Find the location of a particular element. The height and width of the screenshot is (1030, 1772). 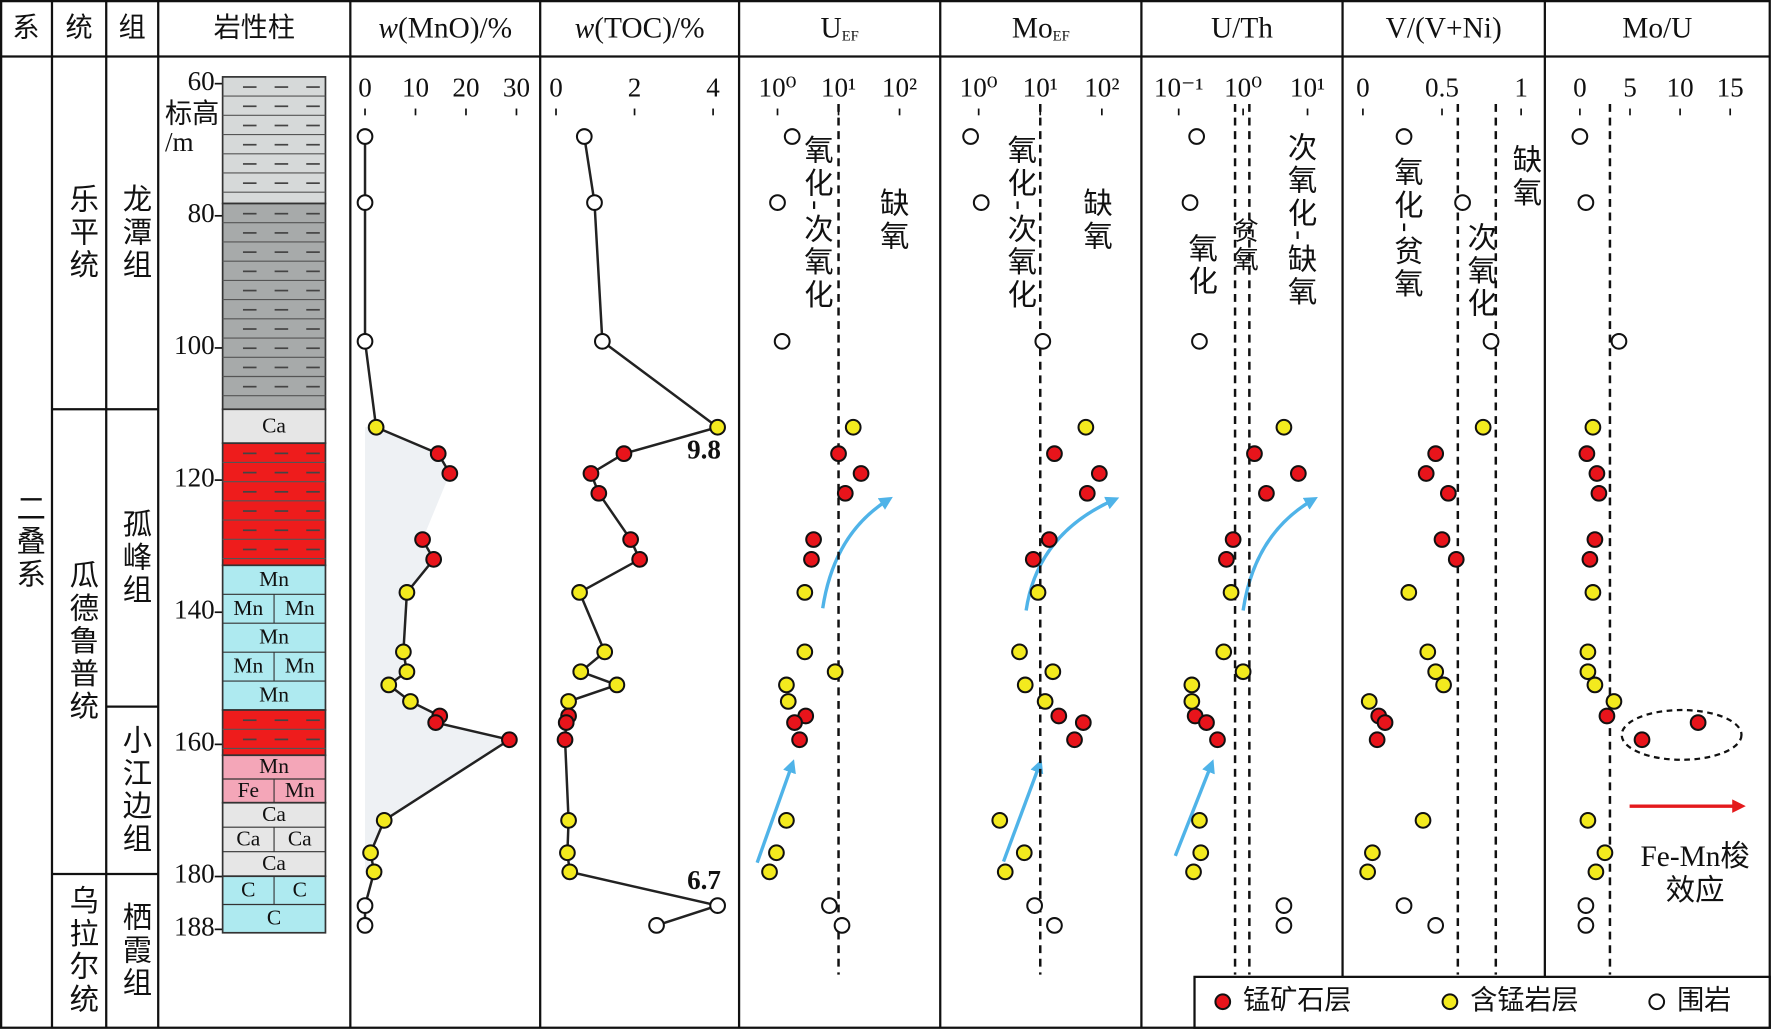

panel-title: Mo/U is located at coordinates (1657, 28).